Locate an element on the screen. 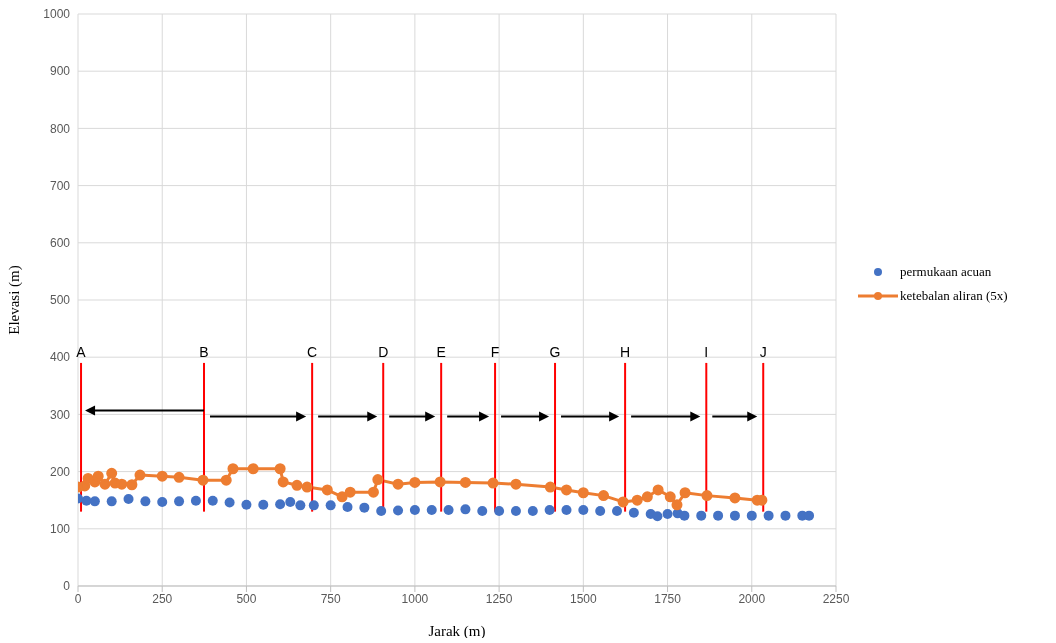 This screenshot has height=643, width=1056. y-tick-label: 500 is located at coordinates (60, 300).